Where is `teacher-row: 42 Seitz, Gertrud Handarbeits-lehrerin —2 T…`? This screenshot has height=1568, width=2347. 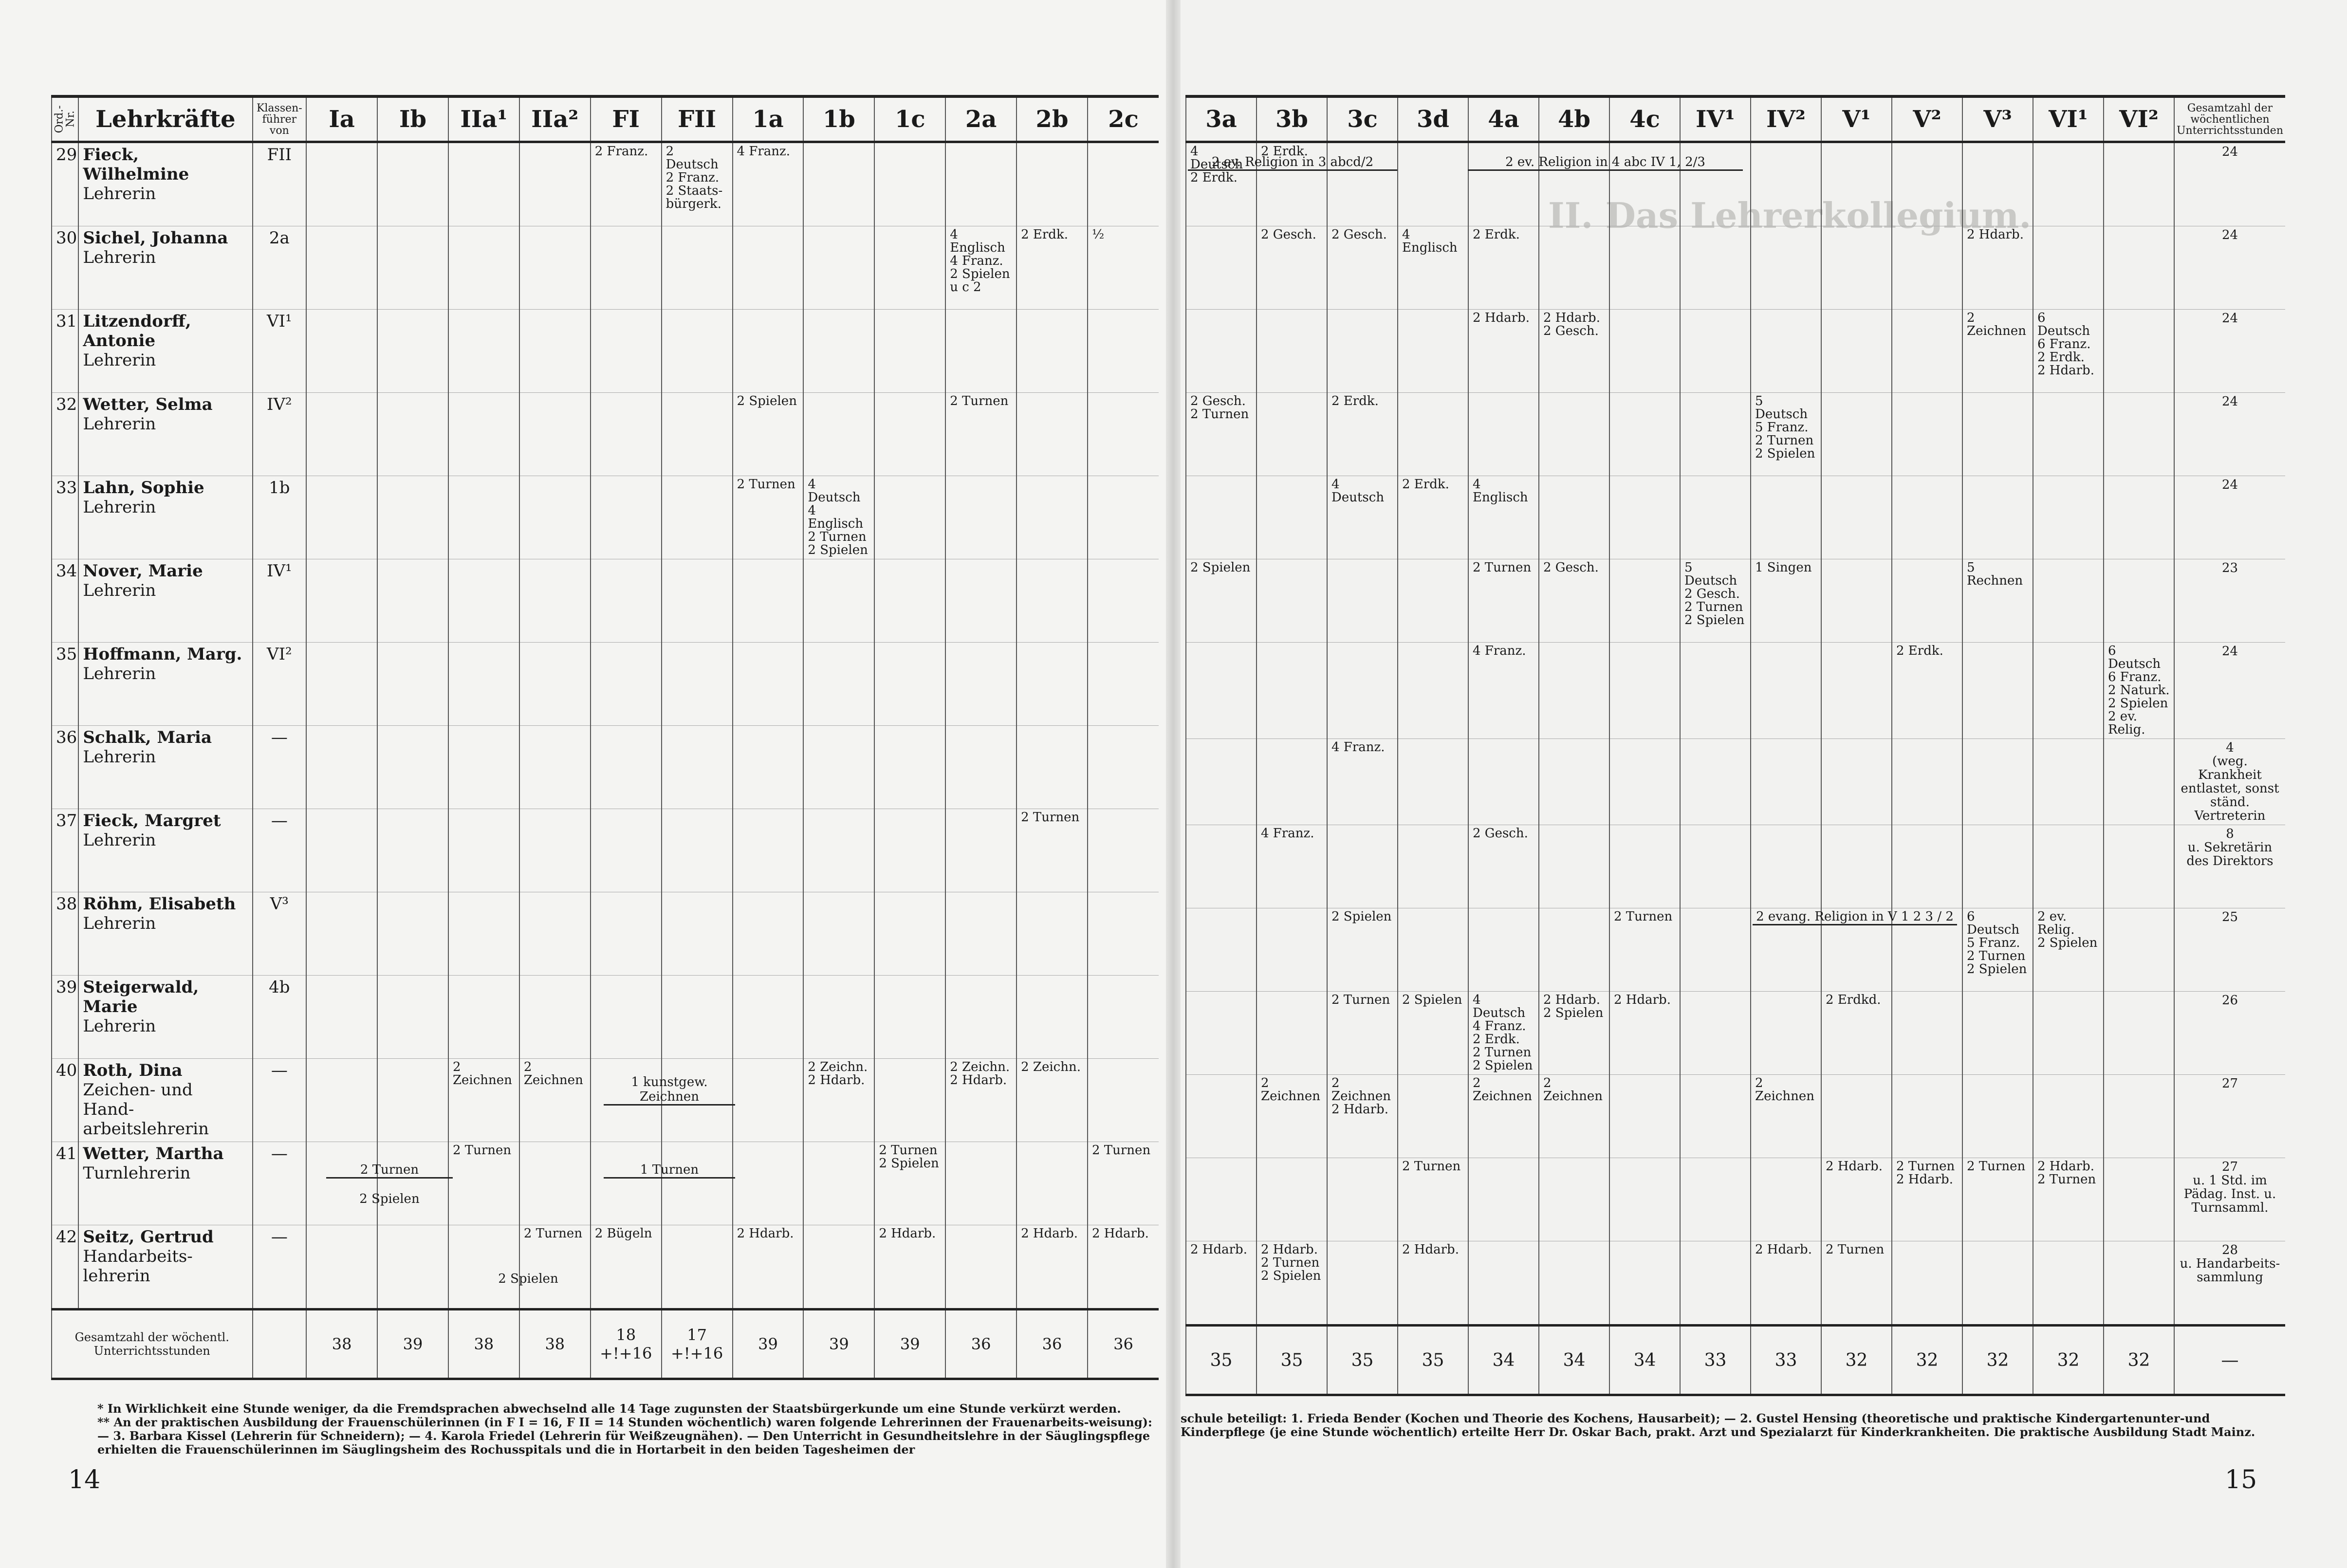
teacher-row: 42 Seitz, Gertrud Handarbeits-lehrerin —2 T… is located at coordinates (605, 1267).